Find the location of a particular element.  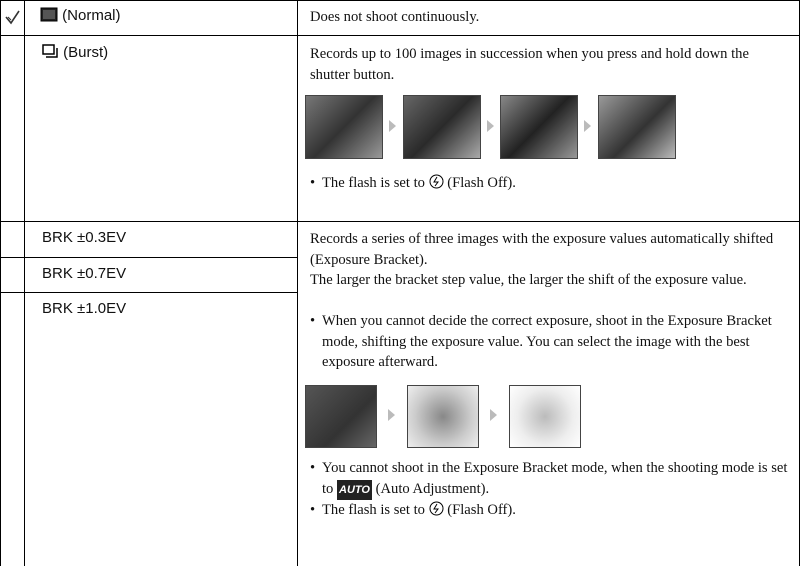

mode-label: BRK ±1.0EV is located at coordinates (84, 308).